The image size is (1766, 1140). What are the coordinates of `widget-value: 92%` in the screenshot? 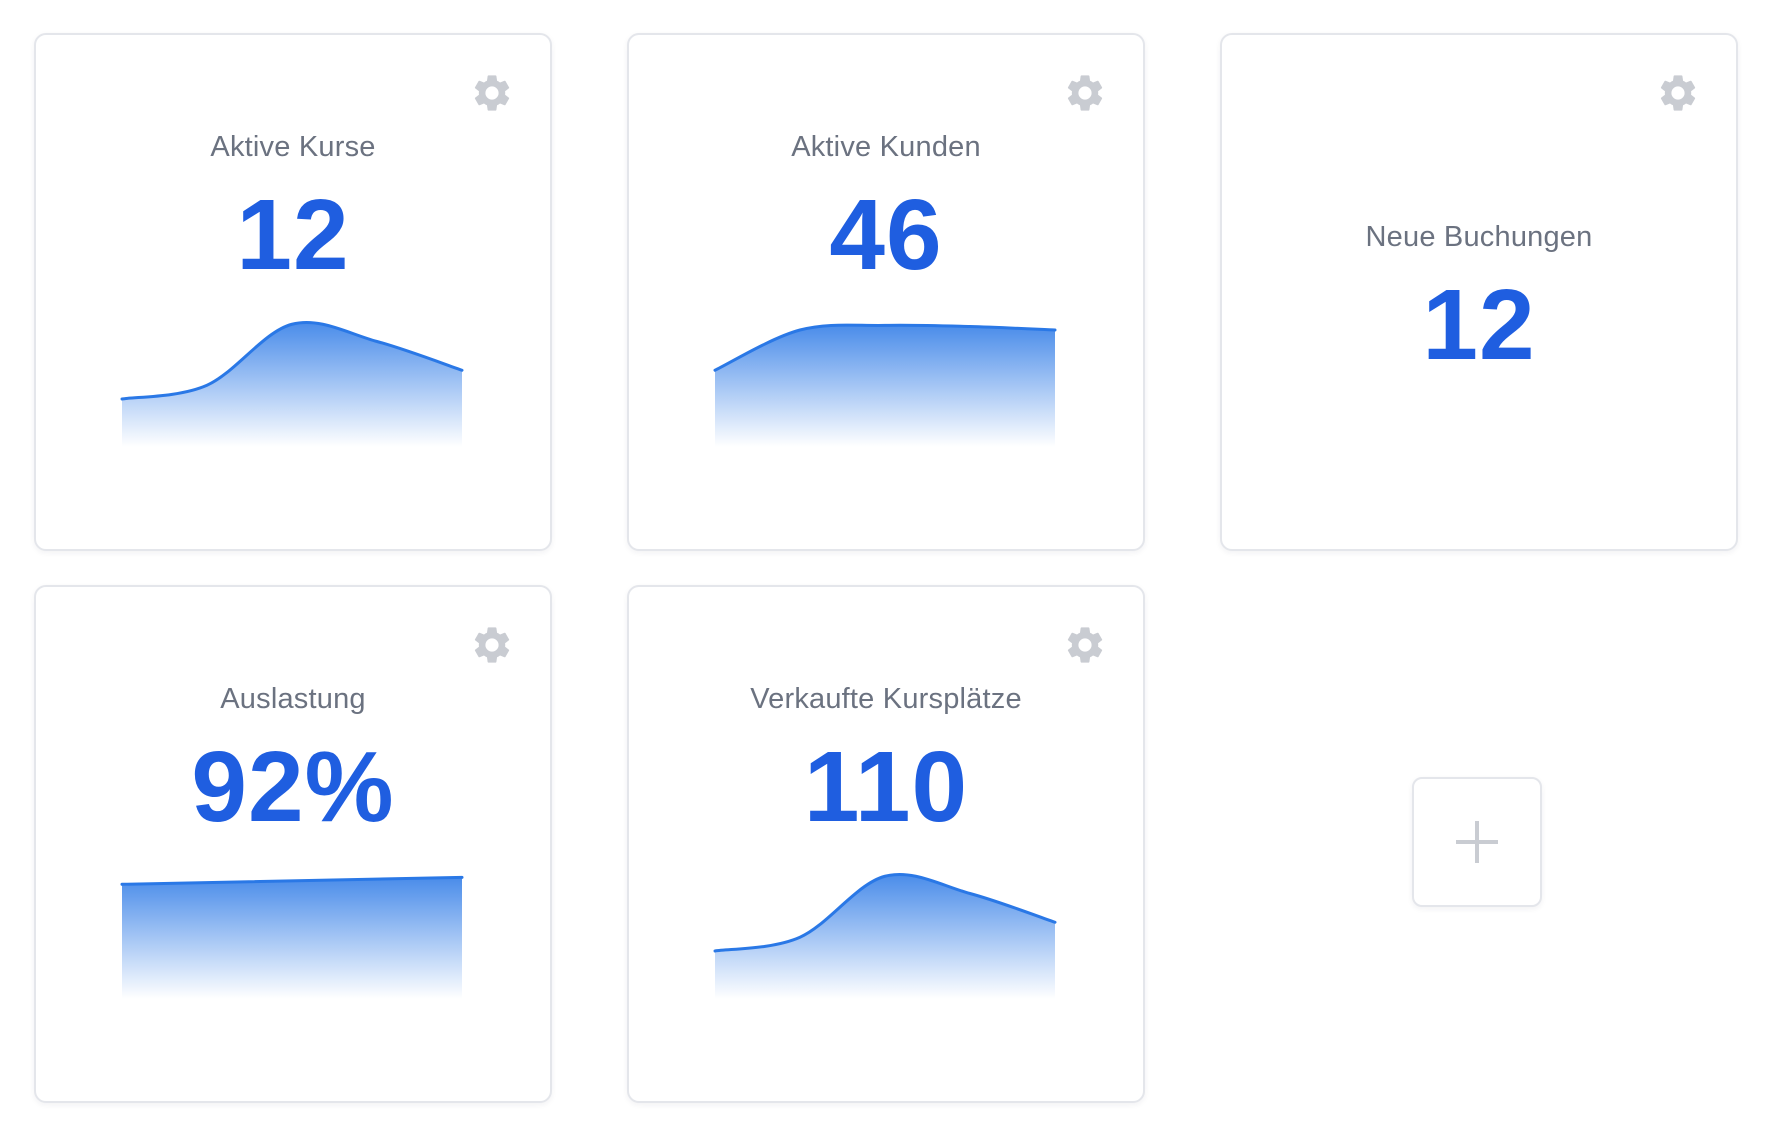 It's located at (293, 787).